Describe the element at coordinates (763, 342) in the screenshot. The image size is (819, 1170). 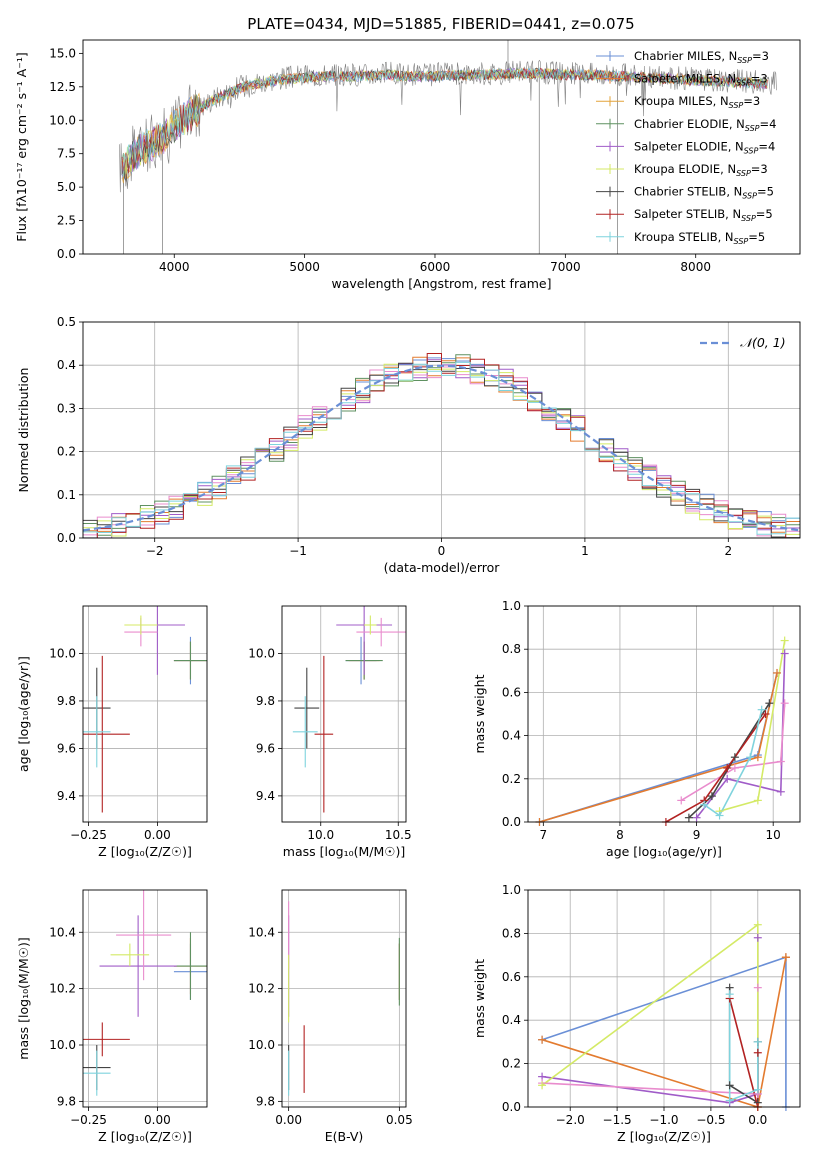
I see `legend-label-gaussian: 𝒩(0, 1)` at that location.